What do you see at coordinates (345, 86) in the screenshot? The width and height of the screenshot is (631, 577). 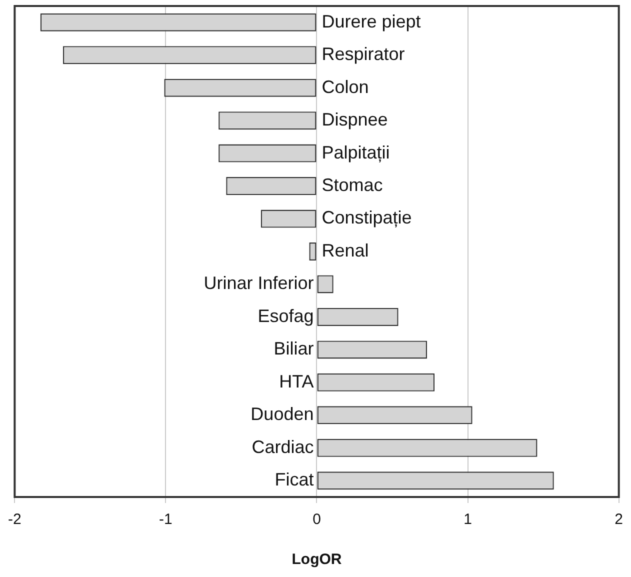 I see `y-tick-label: Colon` at bounding box center [345, 86].